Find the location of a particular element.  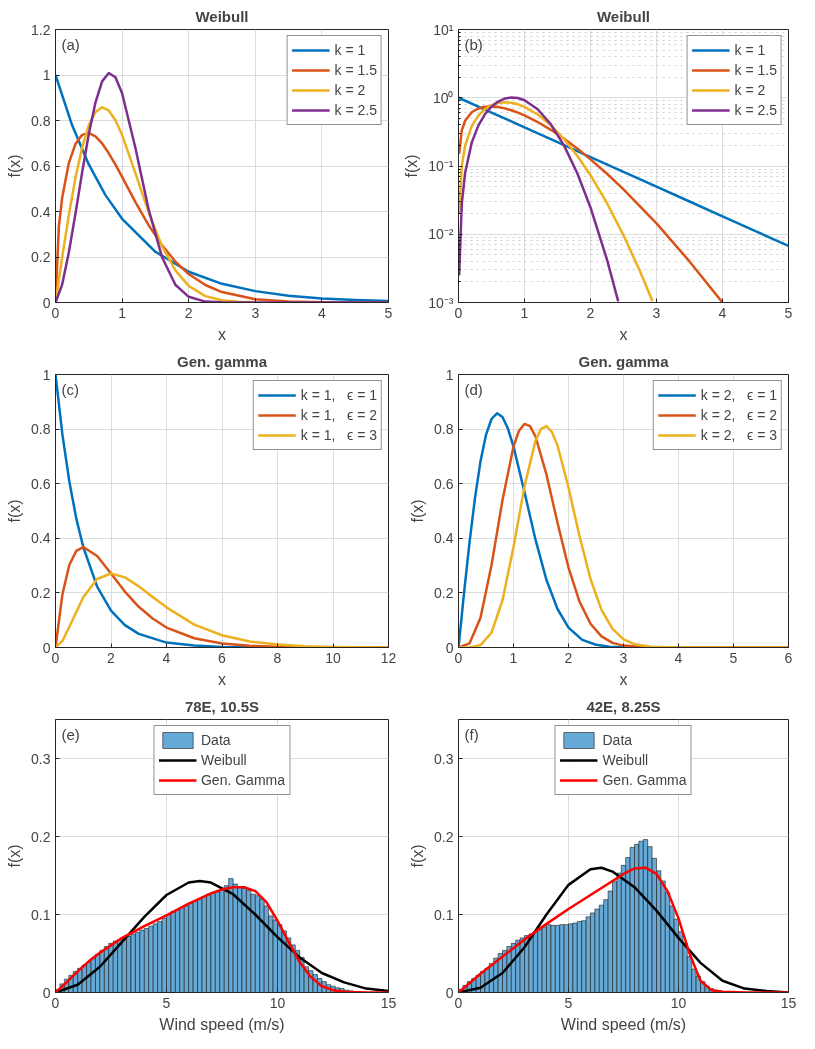

x-tick-label: 8 is located at coordinates (277, 657).